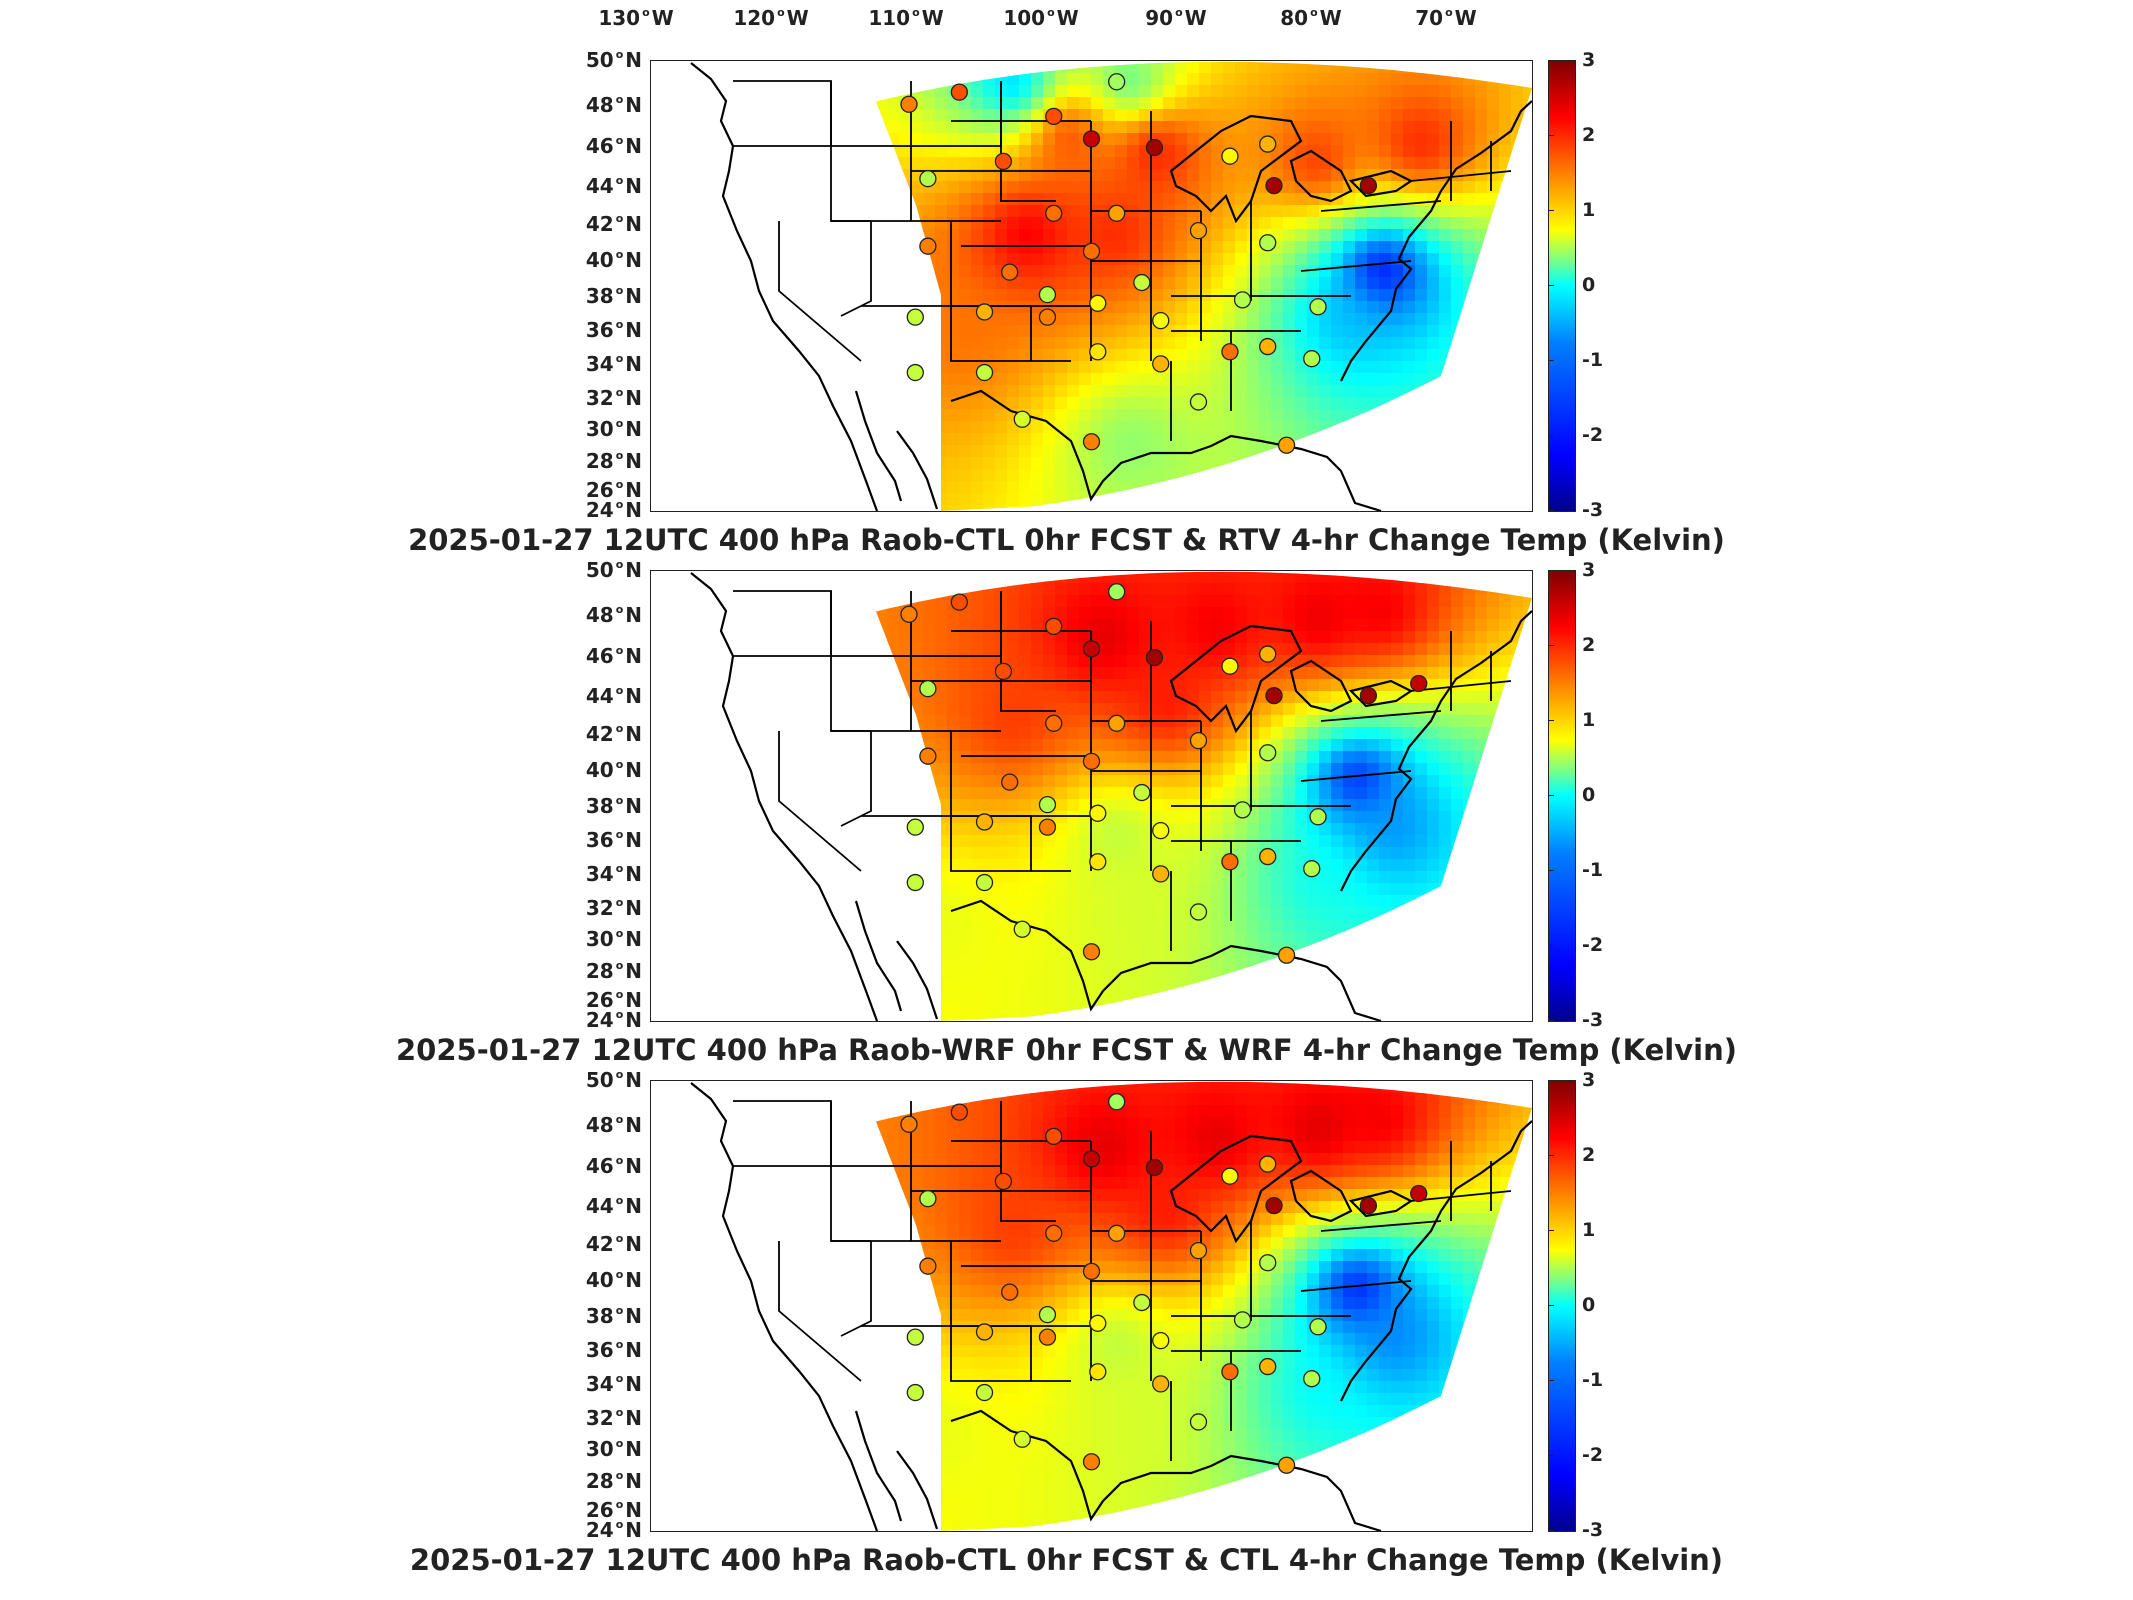 Image resolution: width=2133 pixels, height=1600 pixels. What do you see at coordinates (1446, 18) in the screenshot?
I see `lon-tick-label: 70 o W` at bounding box center [1446, 18].